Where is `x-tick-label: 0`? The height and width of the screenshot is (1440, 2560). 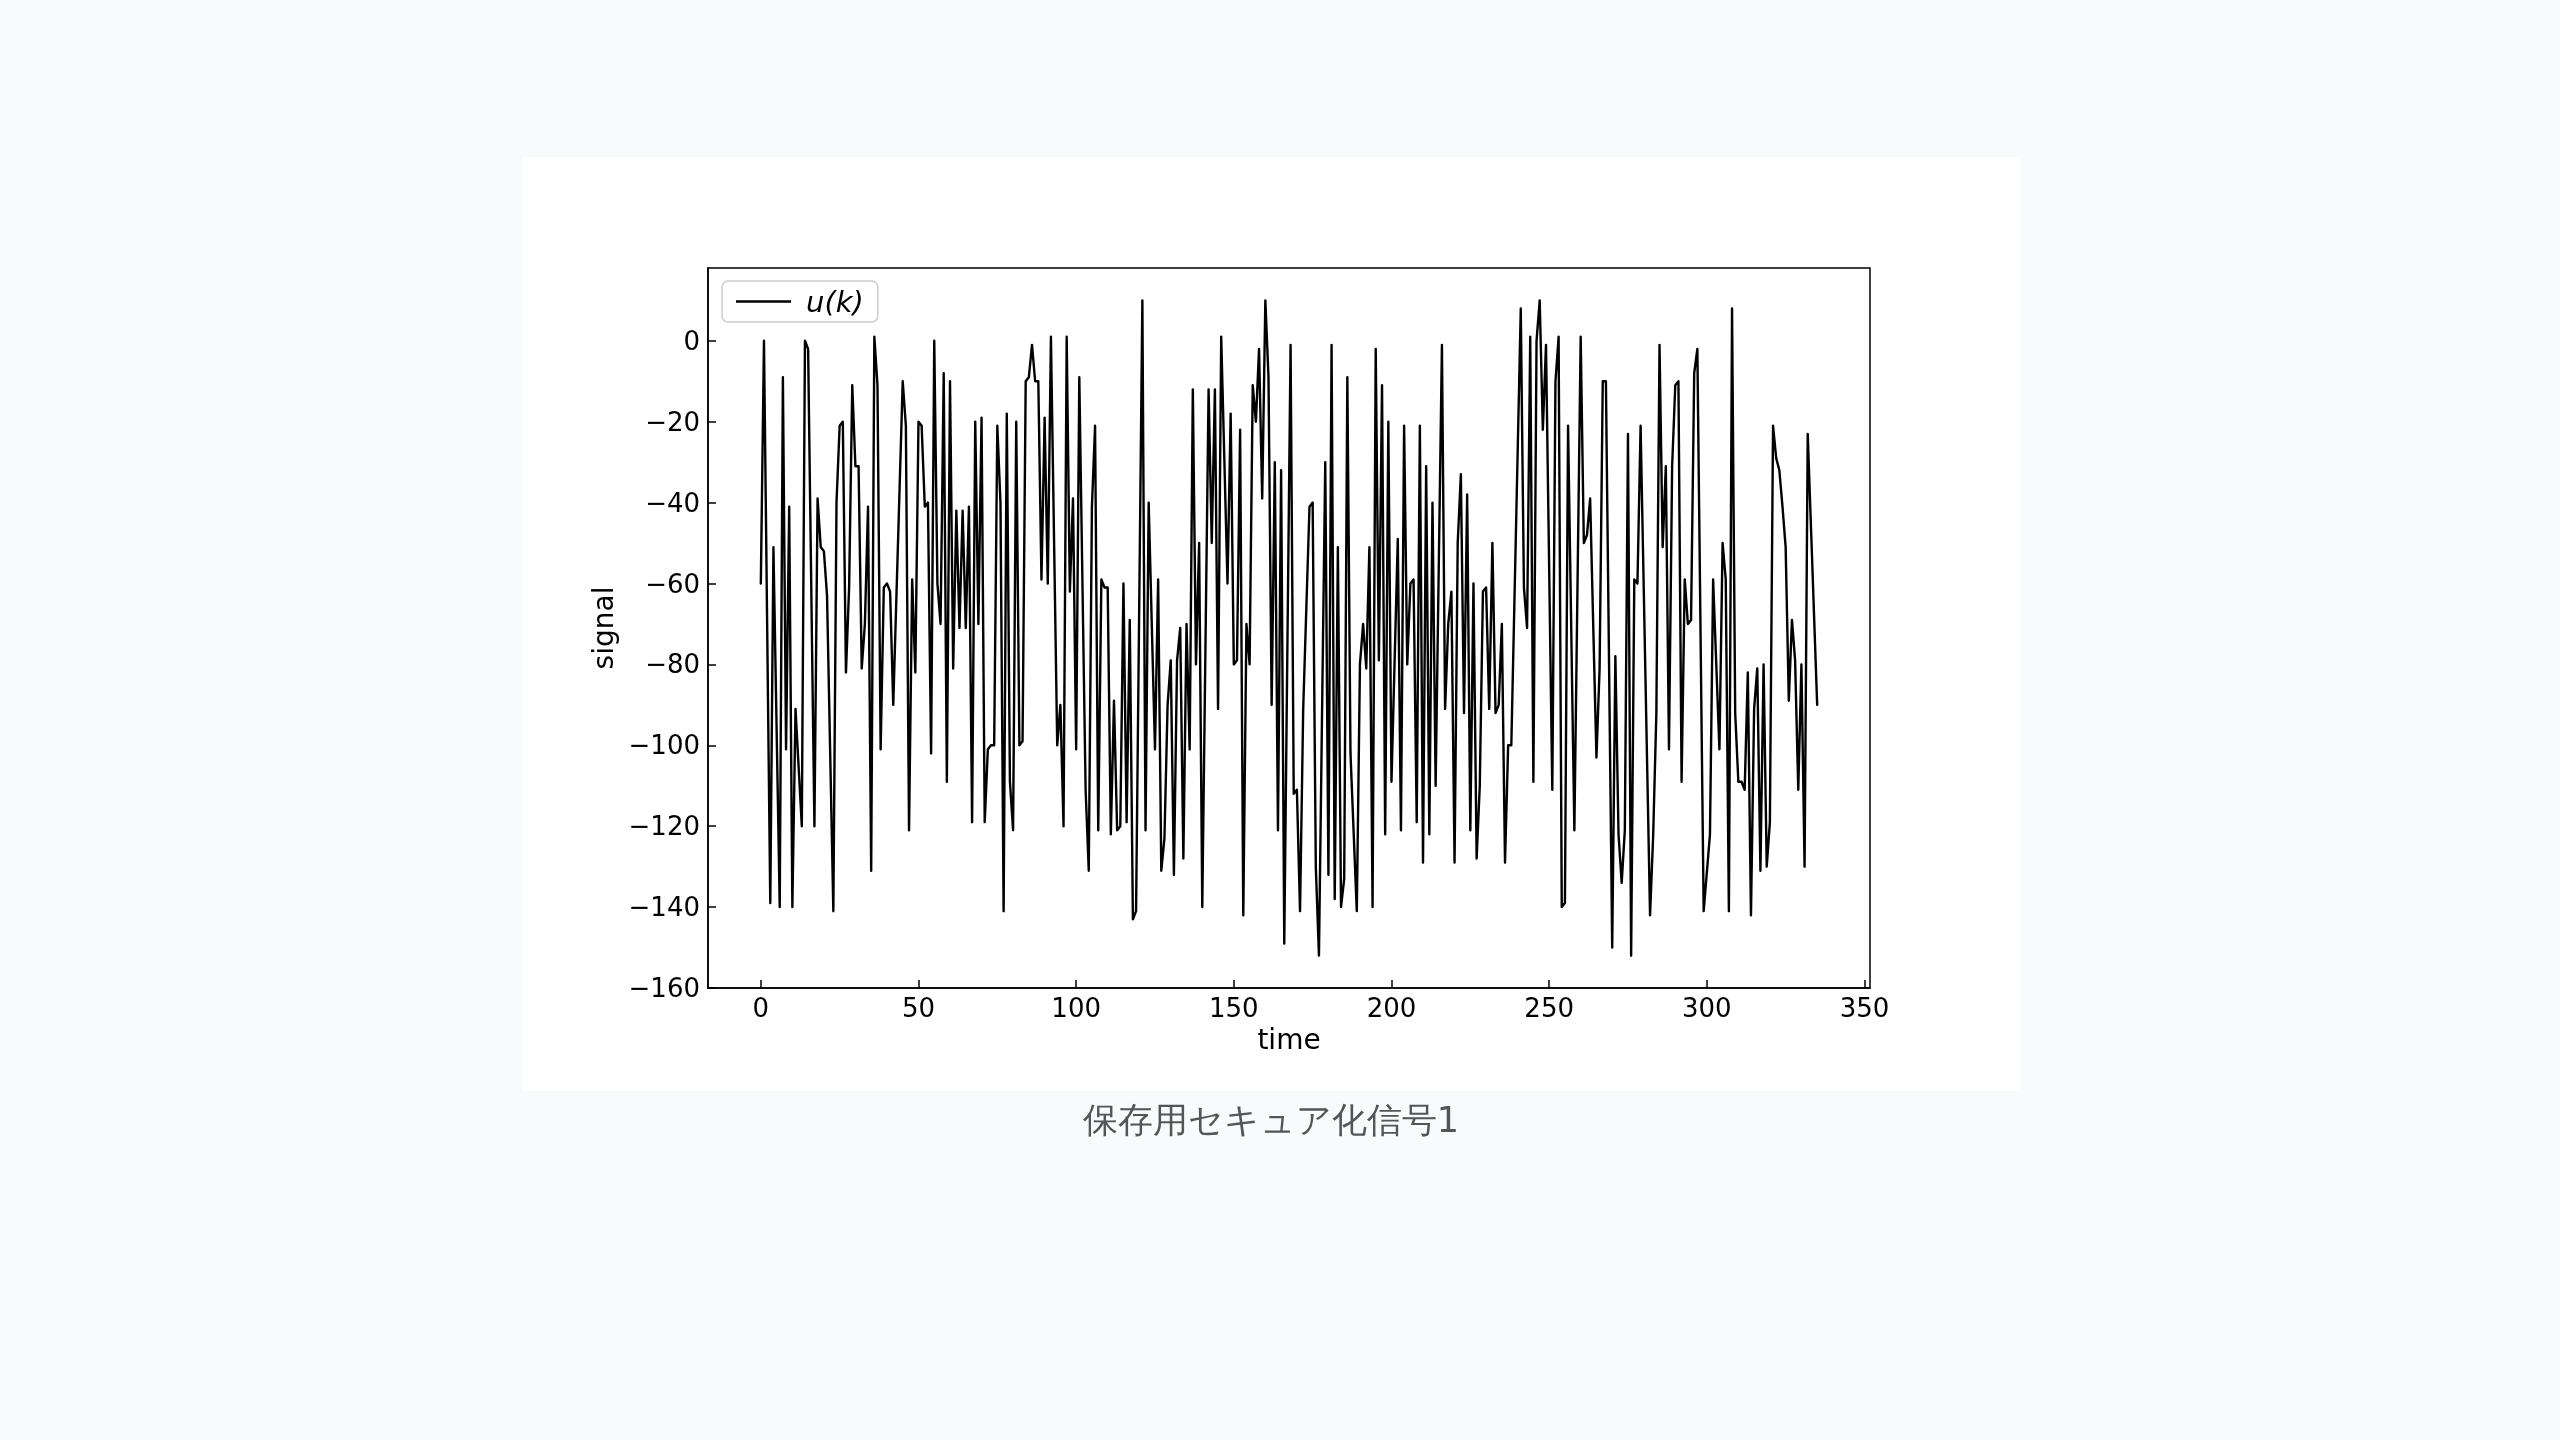
x-tick-label: 0 is located at coordinates (761, 1008).